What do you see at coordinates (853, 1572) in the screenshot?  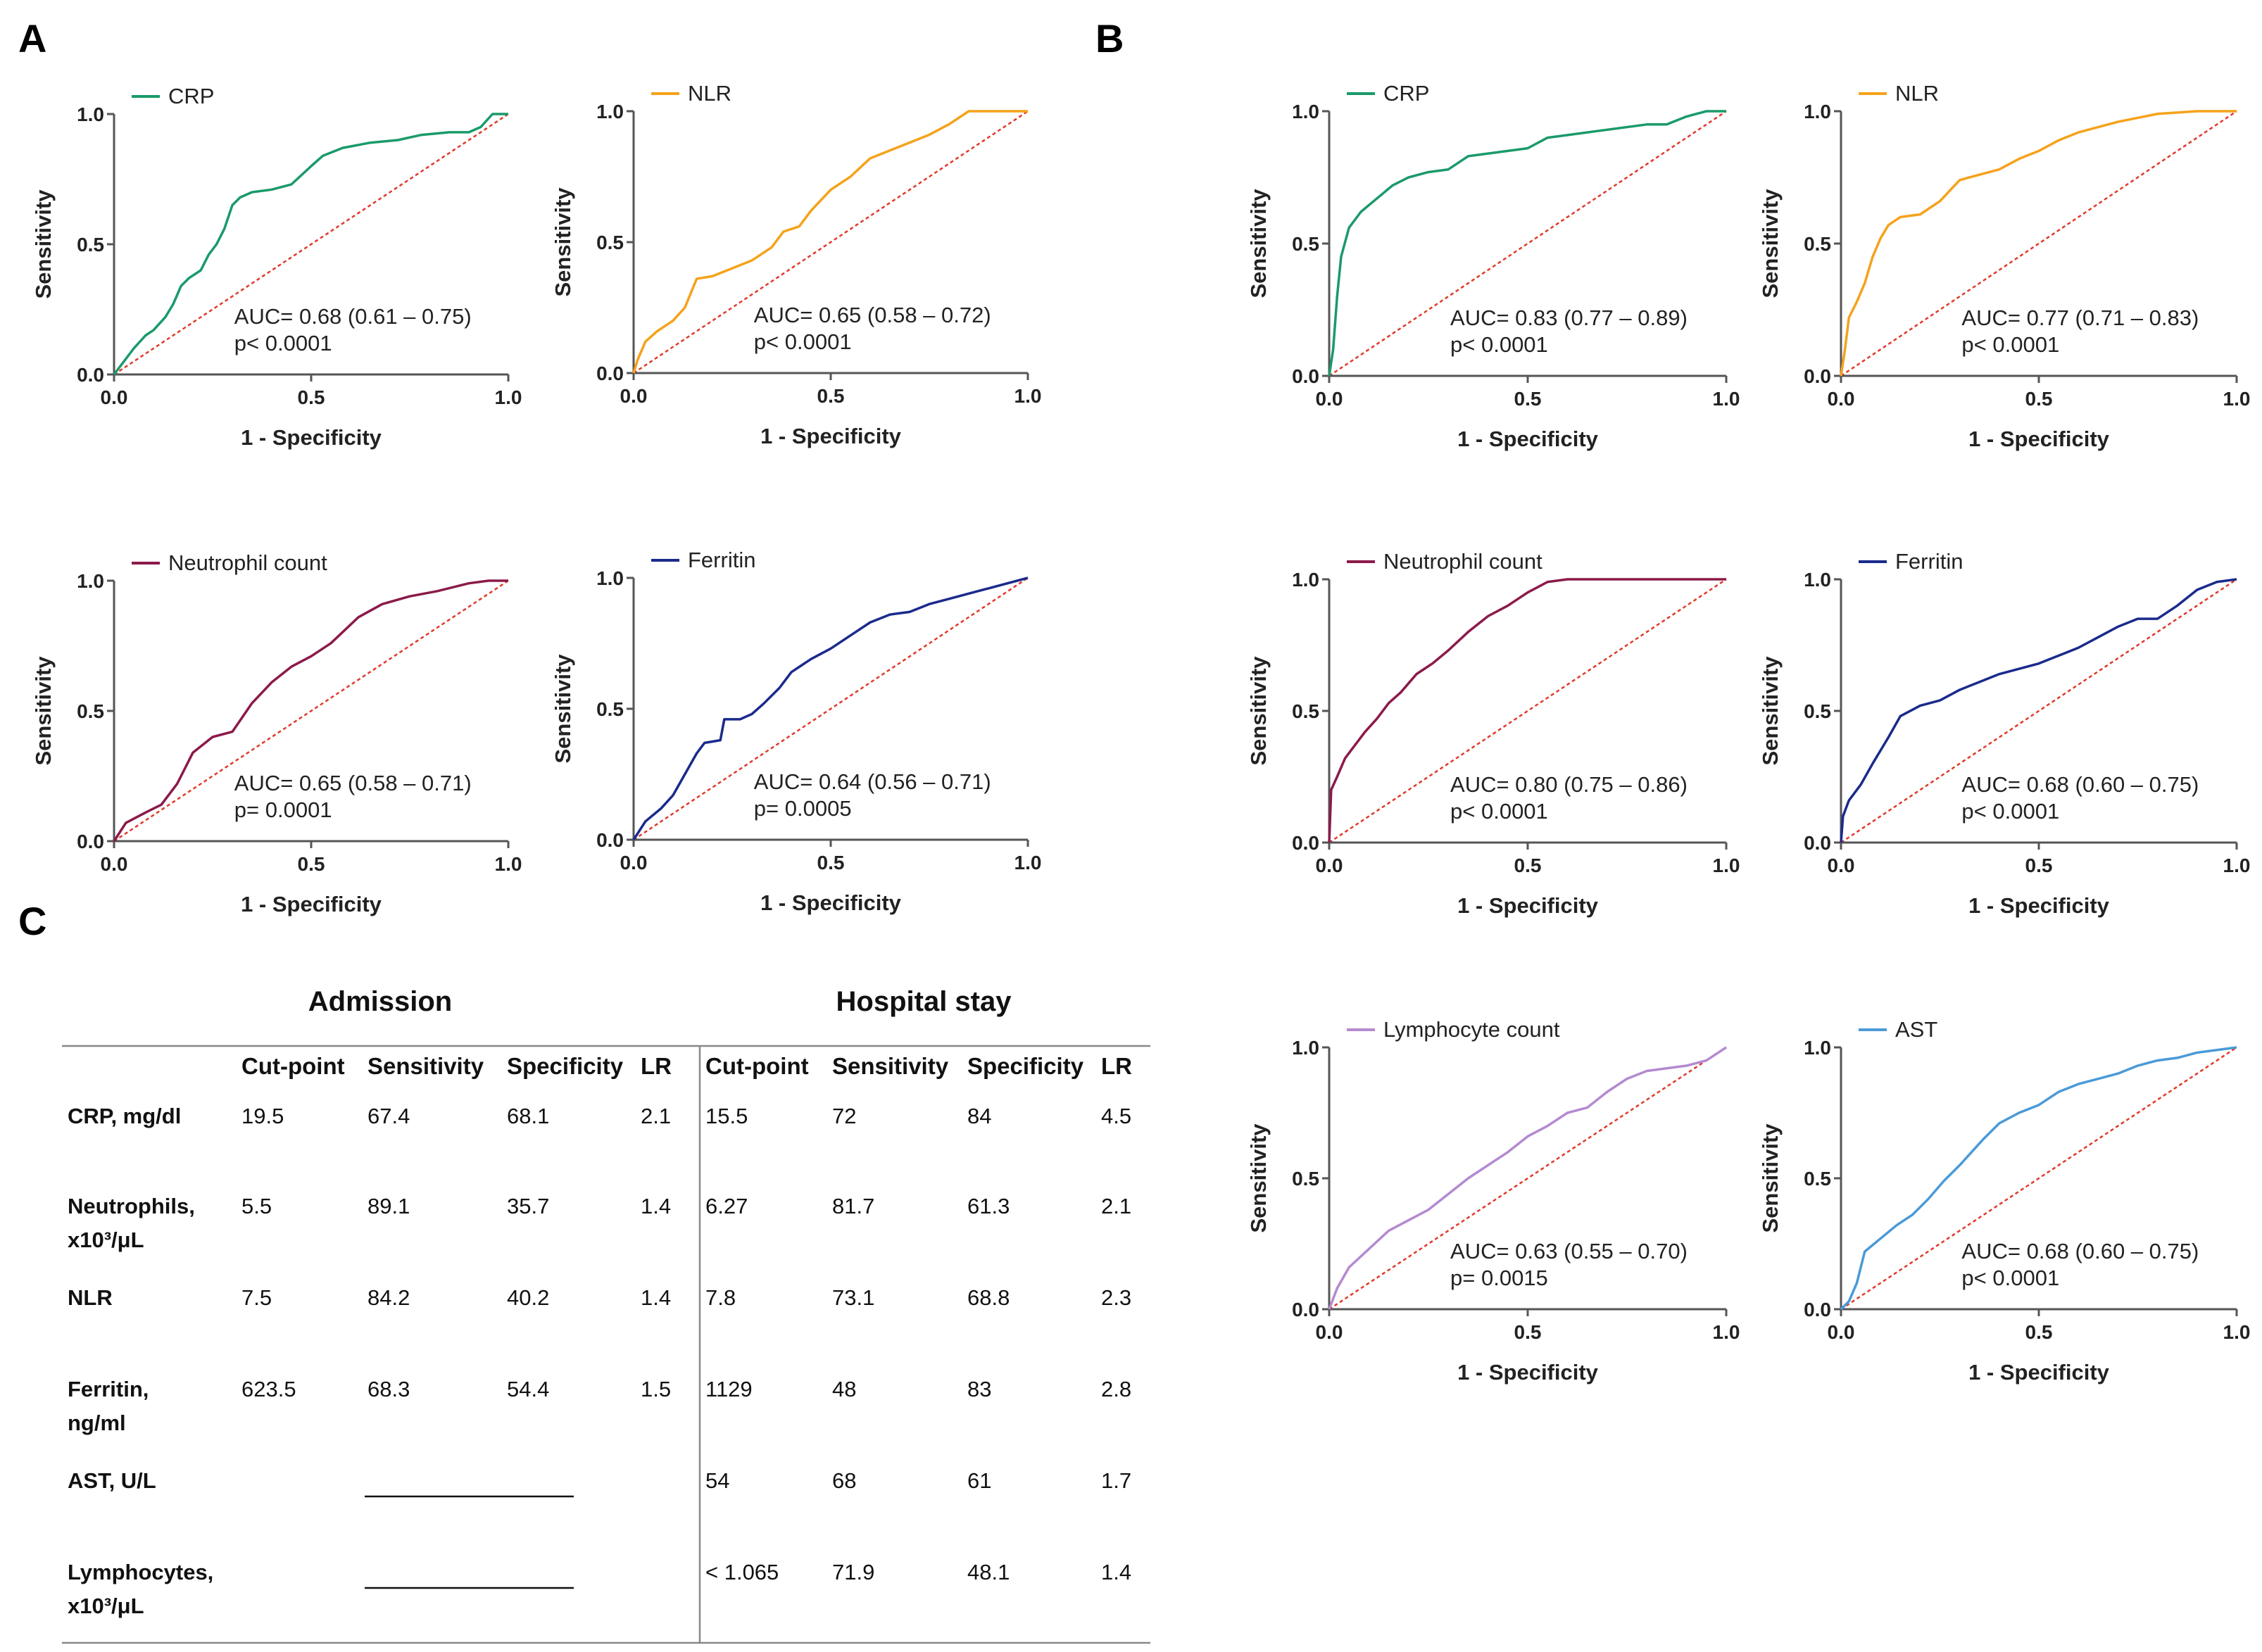 I see `table-cell: 71.9` at bounding box center [853, 1572].